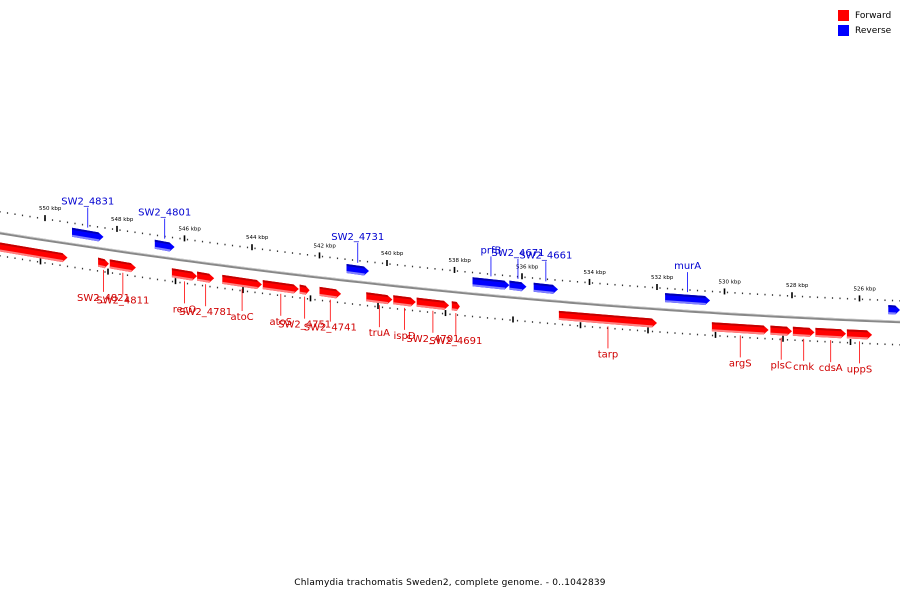 This screenshot has height=600, width=900. I want to click on gene-SW2_4801: SW2_4801, so click(164, 230).